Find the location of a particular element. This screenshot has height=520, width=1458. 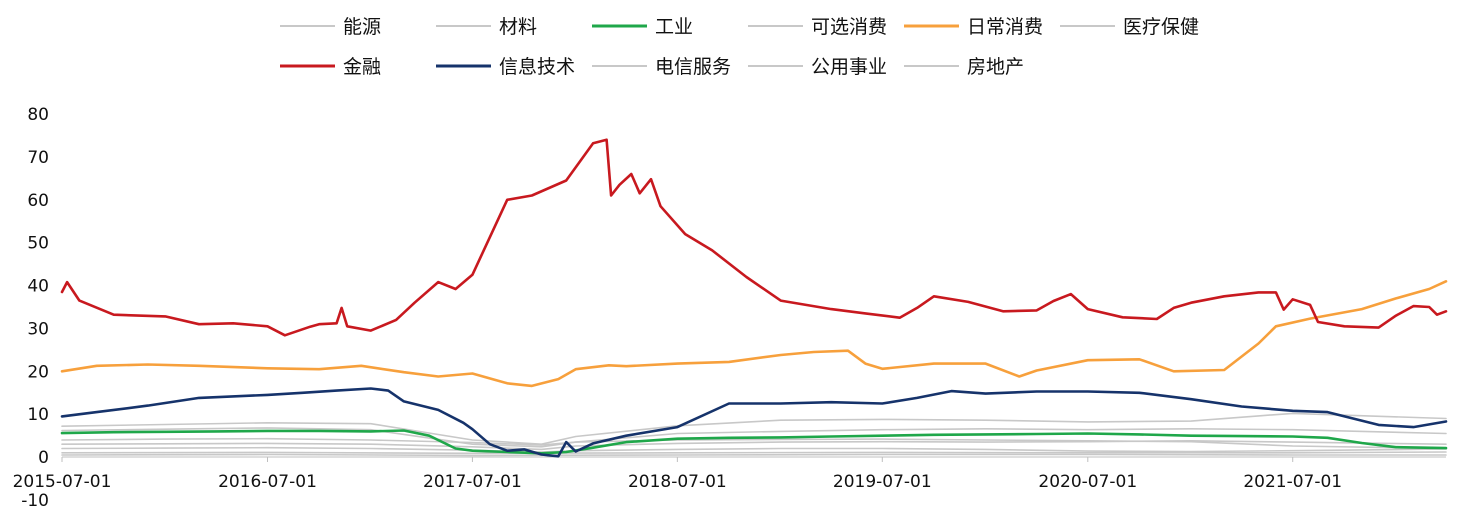

background-series-group is located at coordinates (754, 434).